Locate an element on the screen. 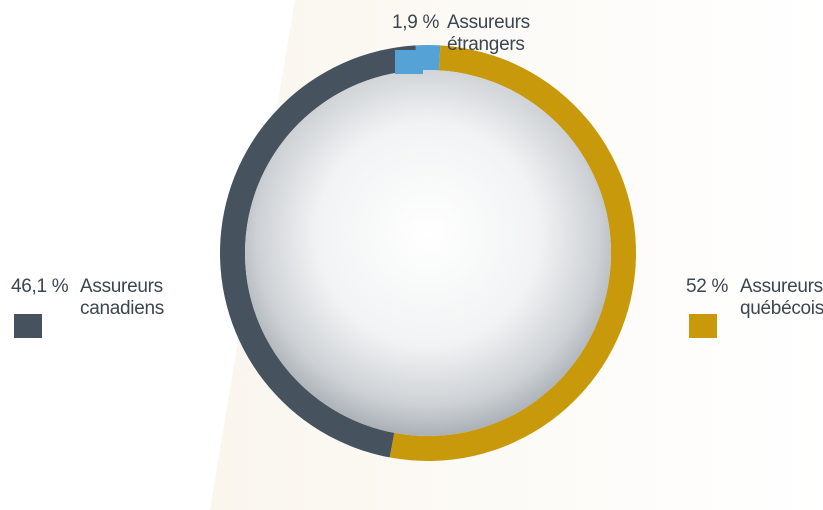 This screenshot has width=823, height=510. legend-foreign-swatch is located at coordinates (409, 62).